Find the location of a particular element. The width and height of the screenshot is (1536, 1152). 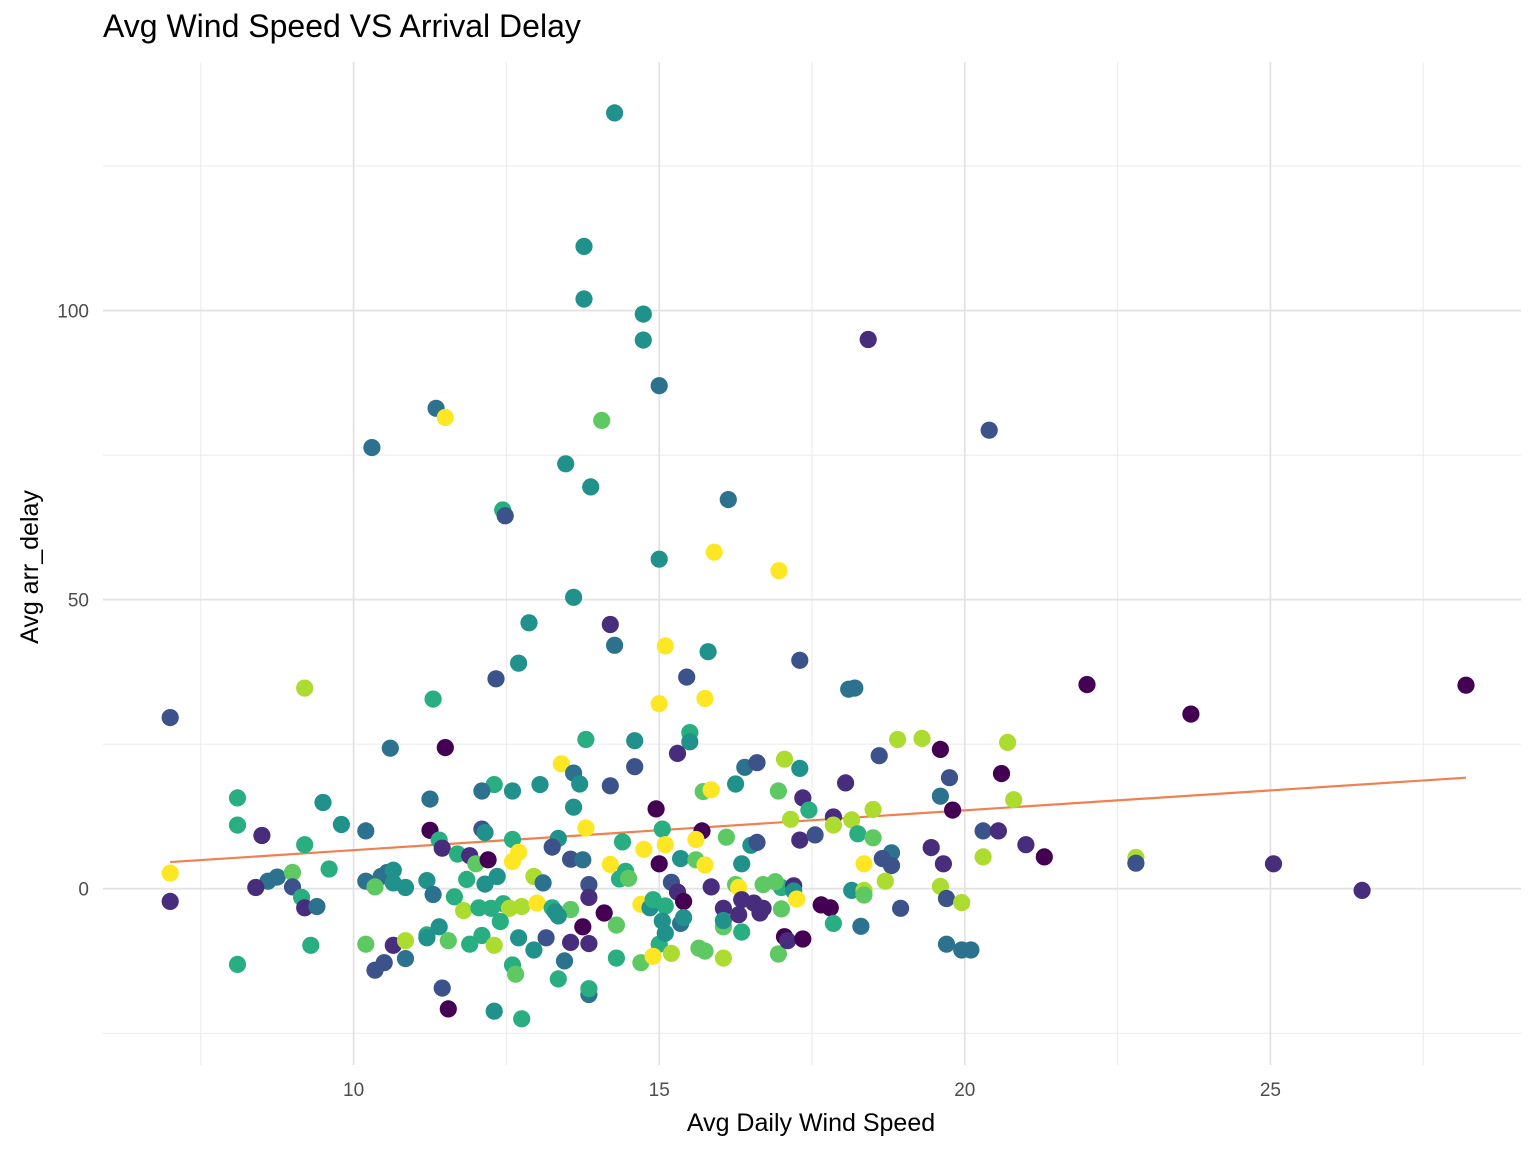

y-tick-label: 0 is located at coordinates (83, 890).